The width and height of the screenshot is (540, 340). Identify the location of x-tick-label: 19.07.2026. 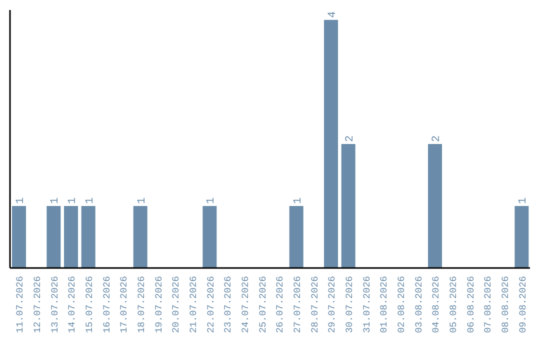
(158, 305).